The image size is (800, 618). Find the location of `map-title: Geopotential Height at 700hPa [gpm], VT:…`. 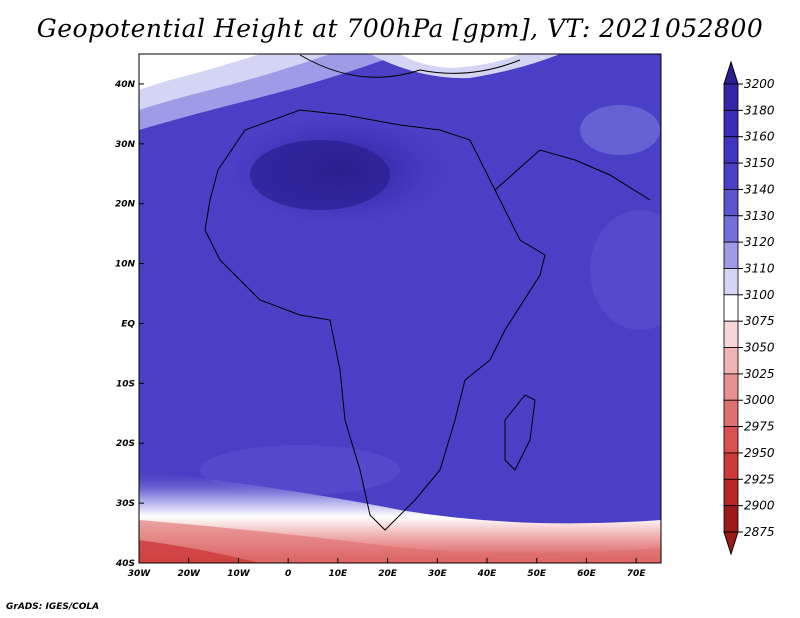

map-title: Geopotential Height at 700hPa [gpm], VT:… is located at coordinates (400, 28).